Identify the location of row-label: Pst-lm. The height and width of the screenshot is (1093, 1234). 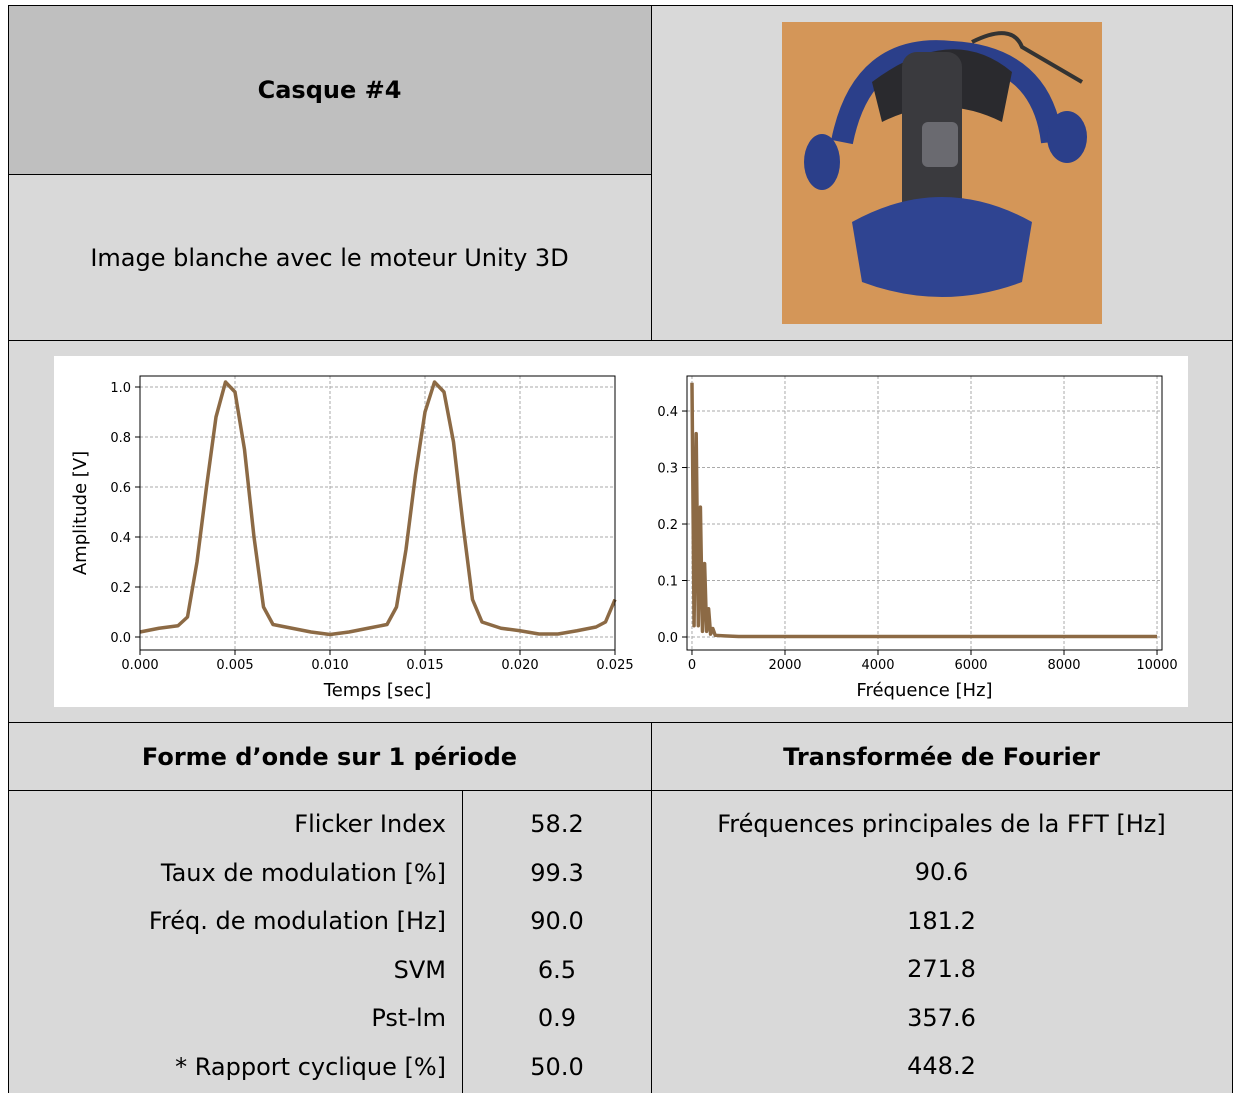
(408, 1018).